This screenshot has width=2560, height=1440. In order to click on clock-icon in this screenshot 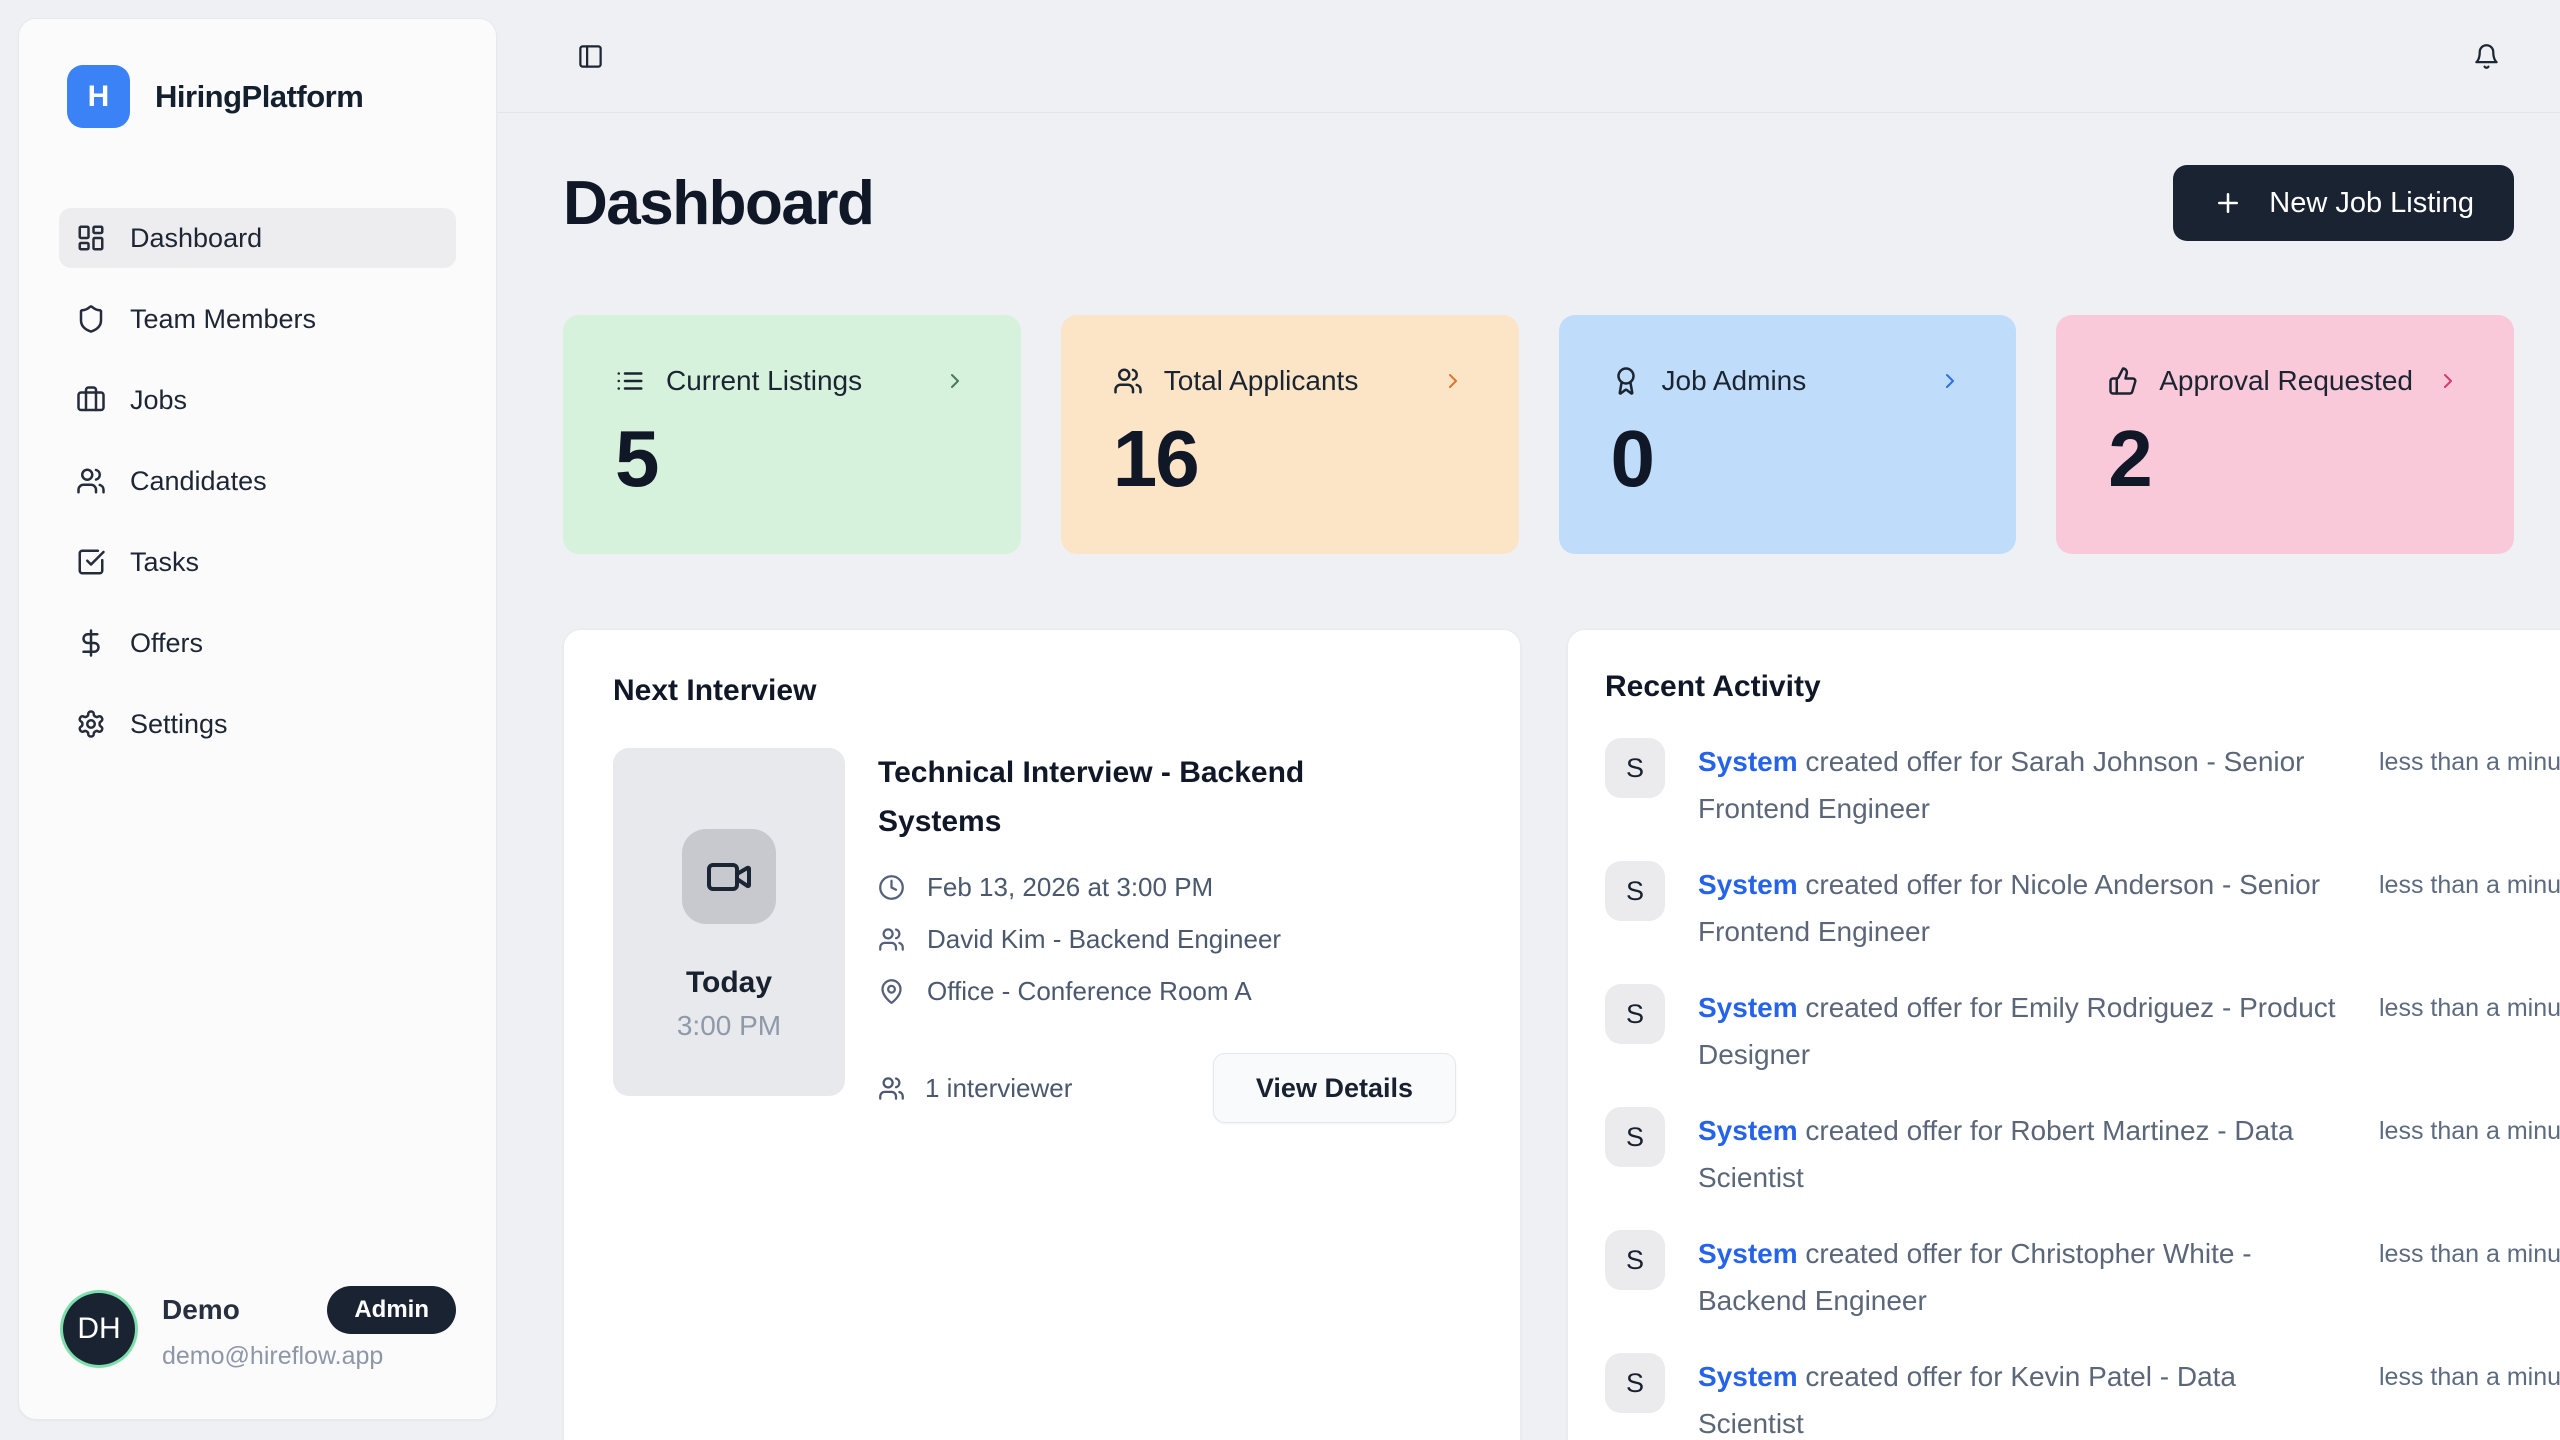, I will do `click(891, 887)`.